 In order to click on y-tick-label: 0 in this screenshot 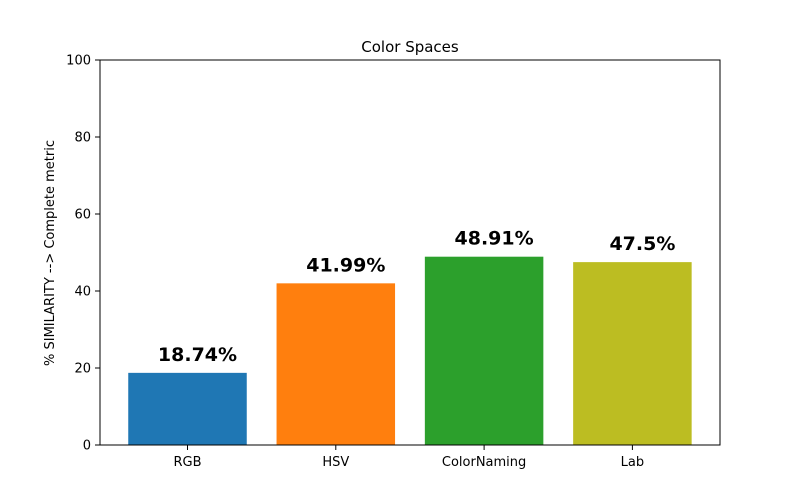, I will do `click(87, 446)`.